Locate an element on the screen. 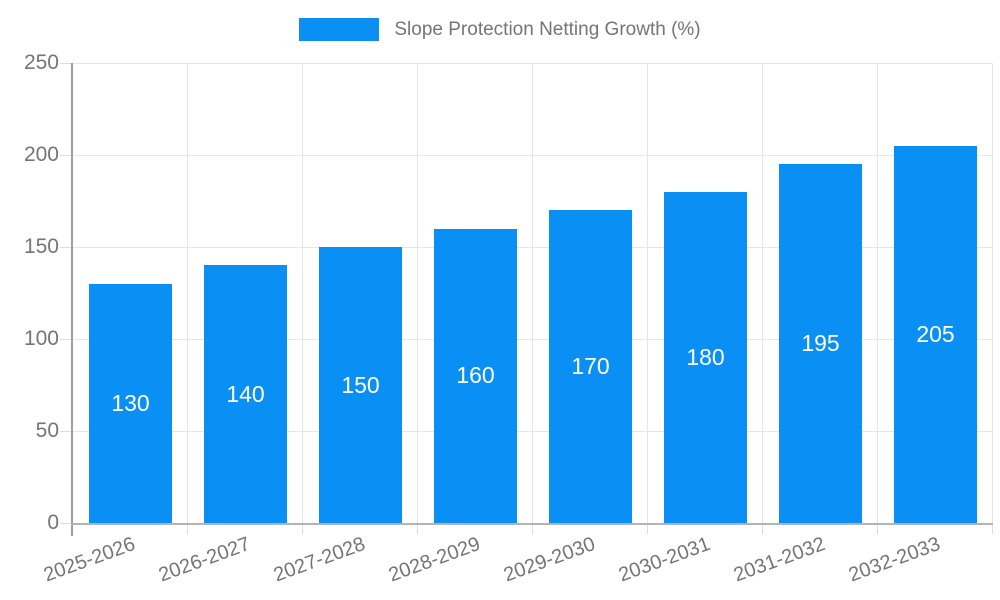 This screenshot has width=1000, height=600. bar-value-label: 160 is located at coordinates (475, 375).